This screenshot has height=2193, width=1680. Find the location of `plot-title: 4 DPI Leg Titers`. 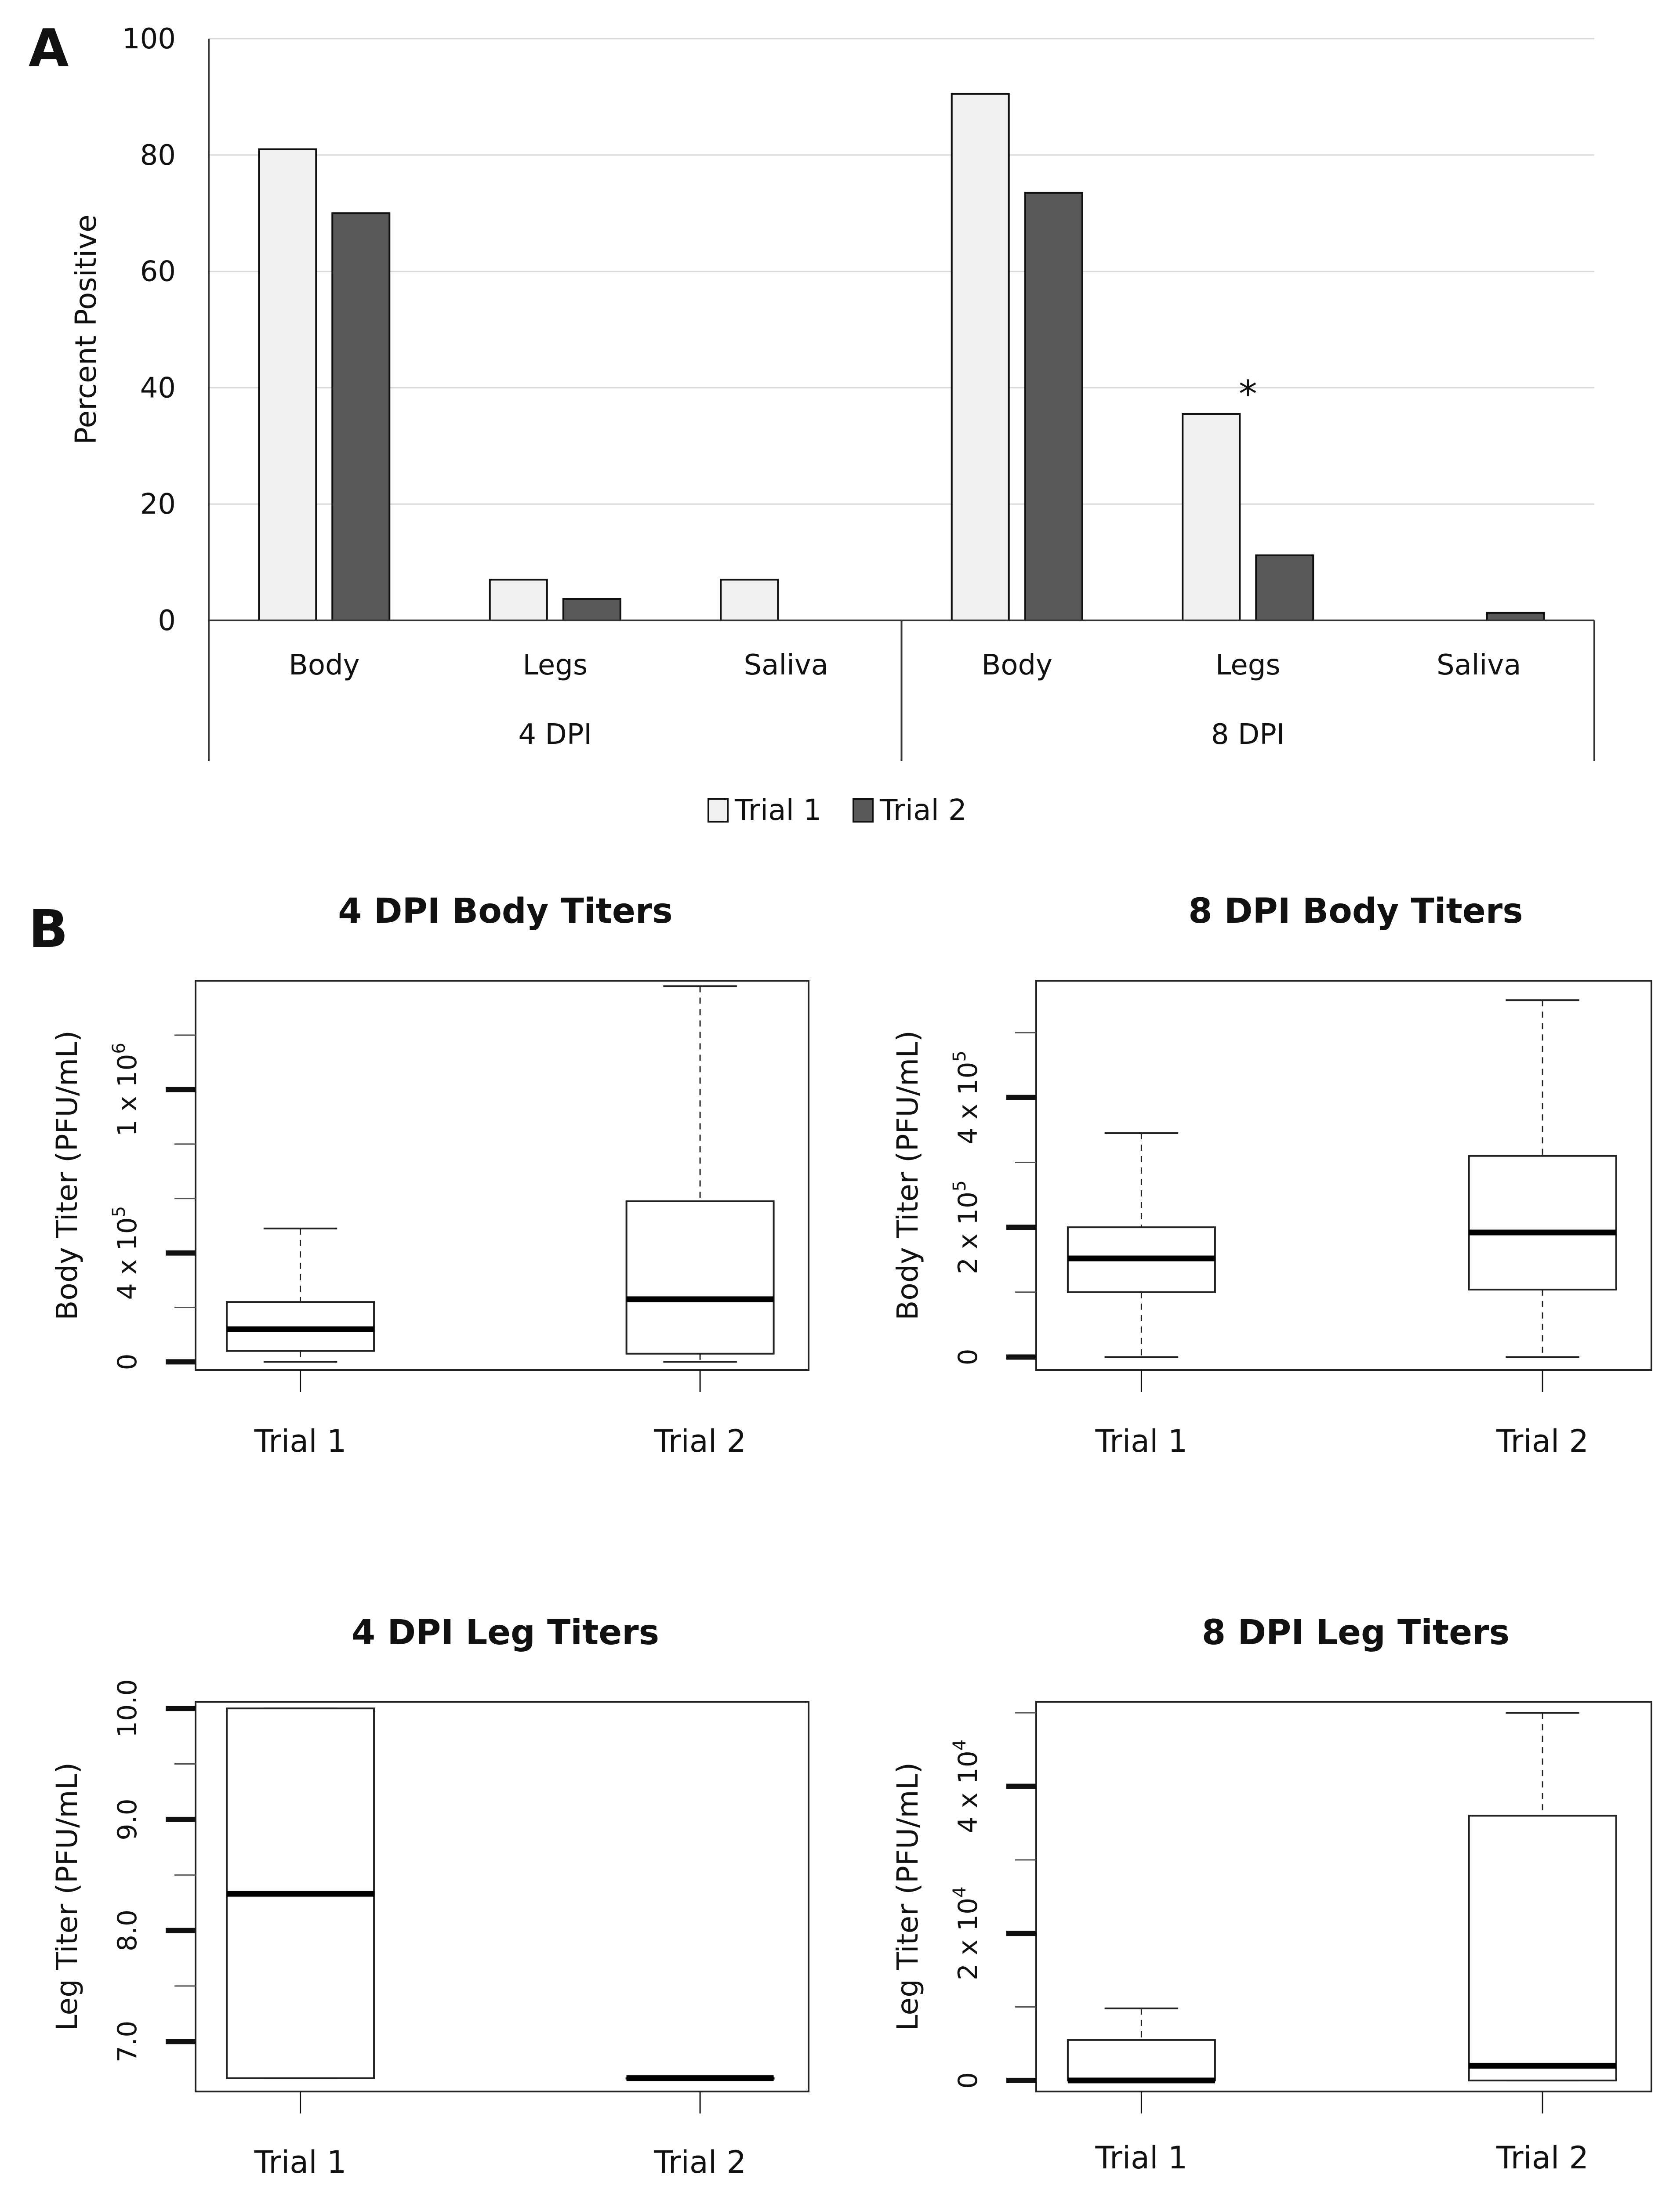

plot-title: 4 DPI Leg Titers is located at coordinates (505, 1633).